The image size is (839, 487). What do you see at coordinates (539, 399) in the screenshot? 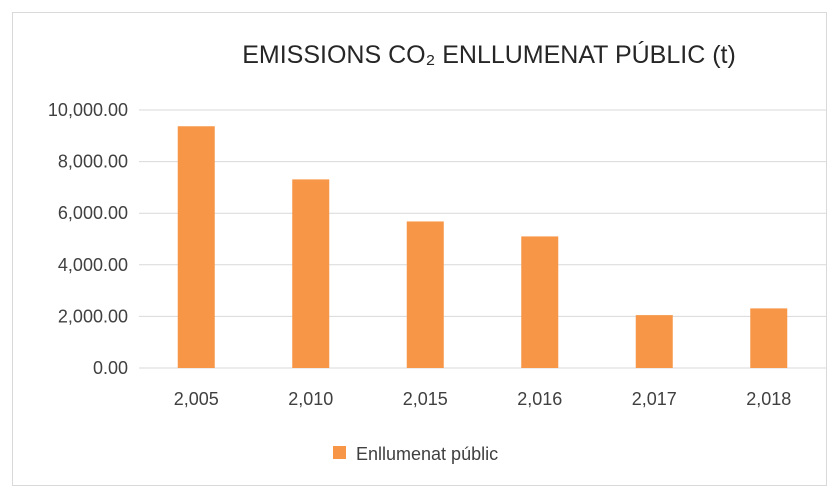
I see `x-tick-label: 2,016` at bounding box center [539, 399].